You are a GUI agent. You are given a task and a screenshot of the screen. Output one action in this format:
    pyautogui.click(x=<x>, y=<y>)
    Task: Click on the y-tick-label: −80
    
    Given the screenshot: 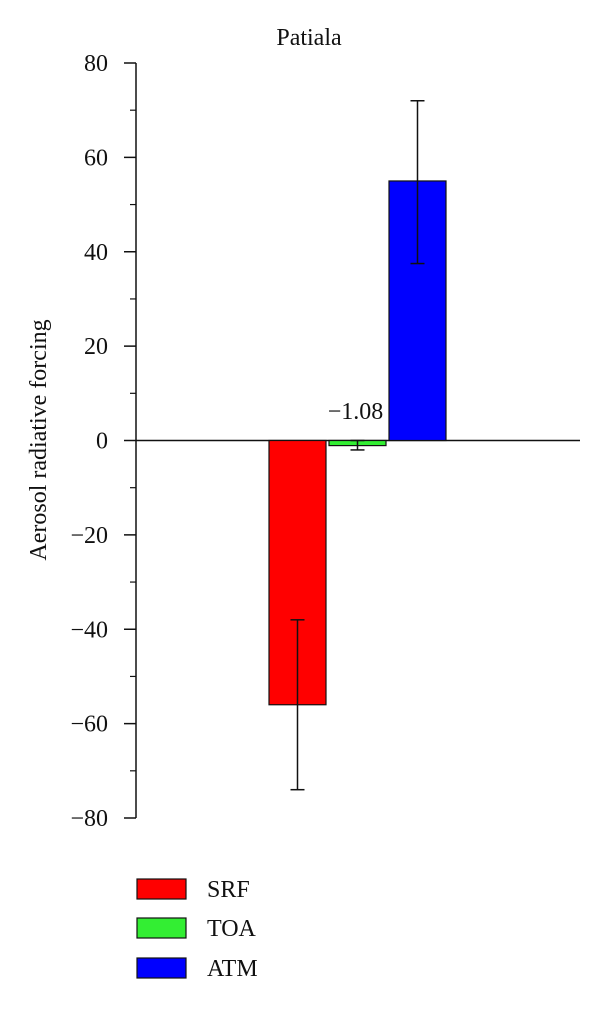 What is the action you would take?
    pyautogui.click(x=89, y=819)
    